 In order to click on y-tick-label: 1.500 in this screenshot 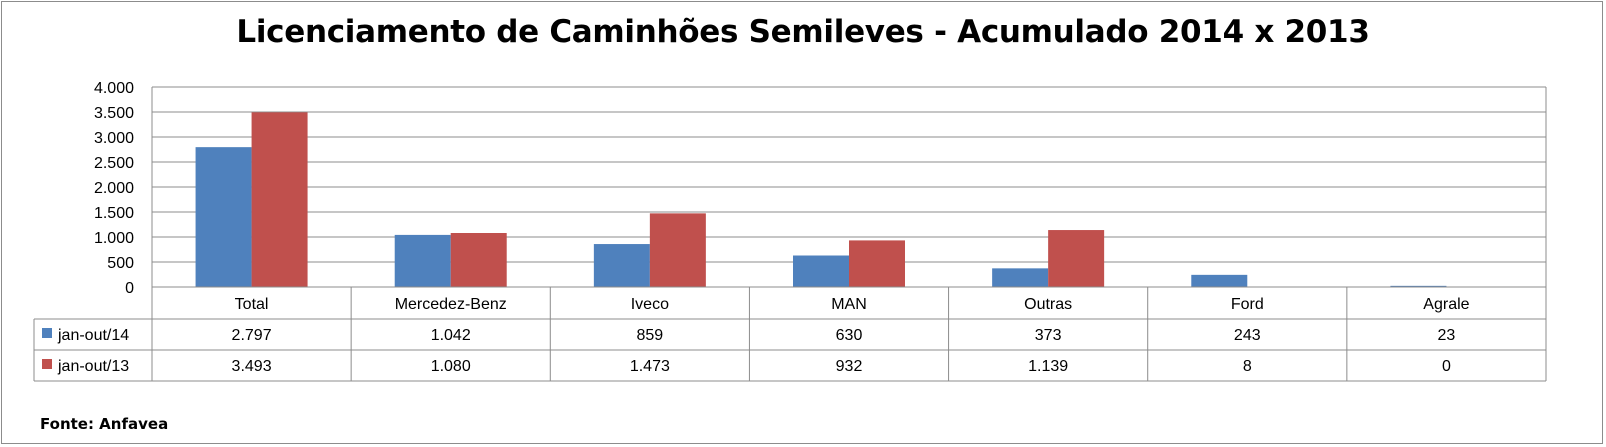, I will do `click(114, 213)`.